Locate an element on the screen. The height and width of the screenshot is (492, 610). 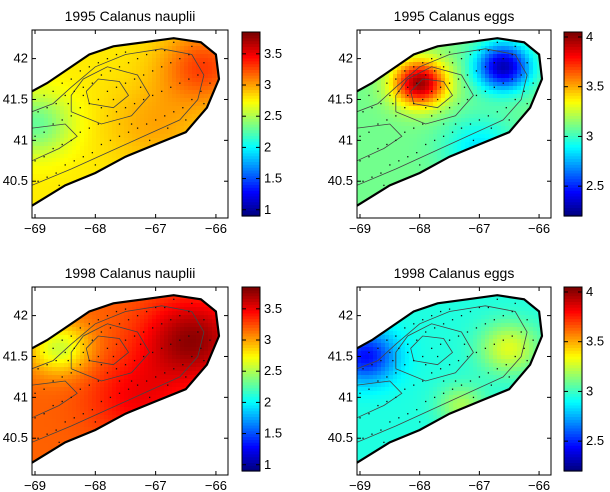
x-tick-label: −67 is located at coordinates (479, 485).